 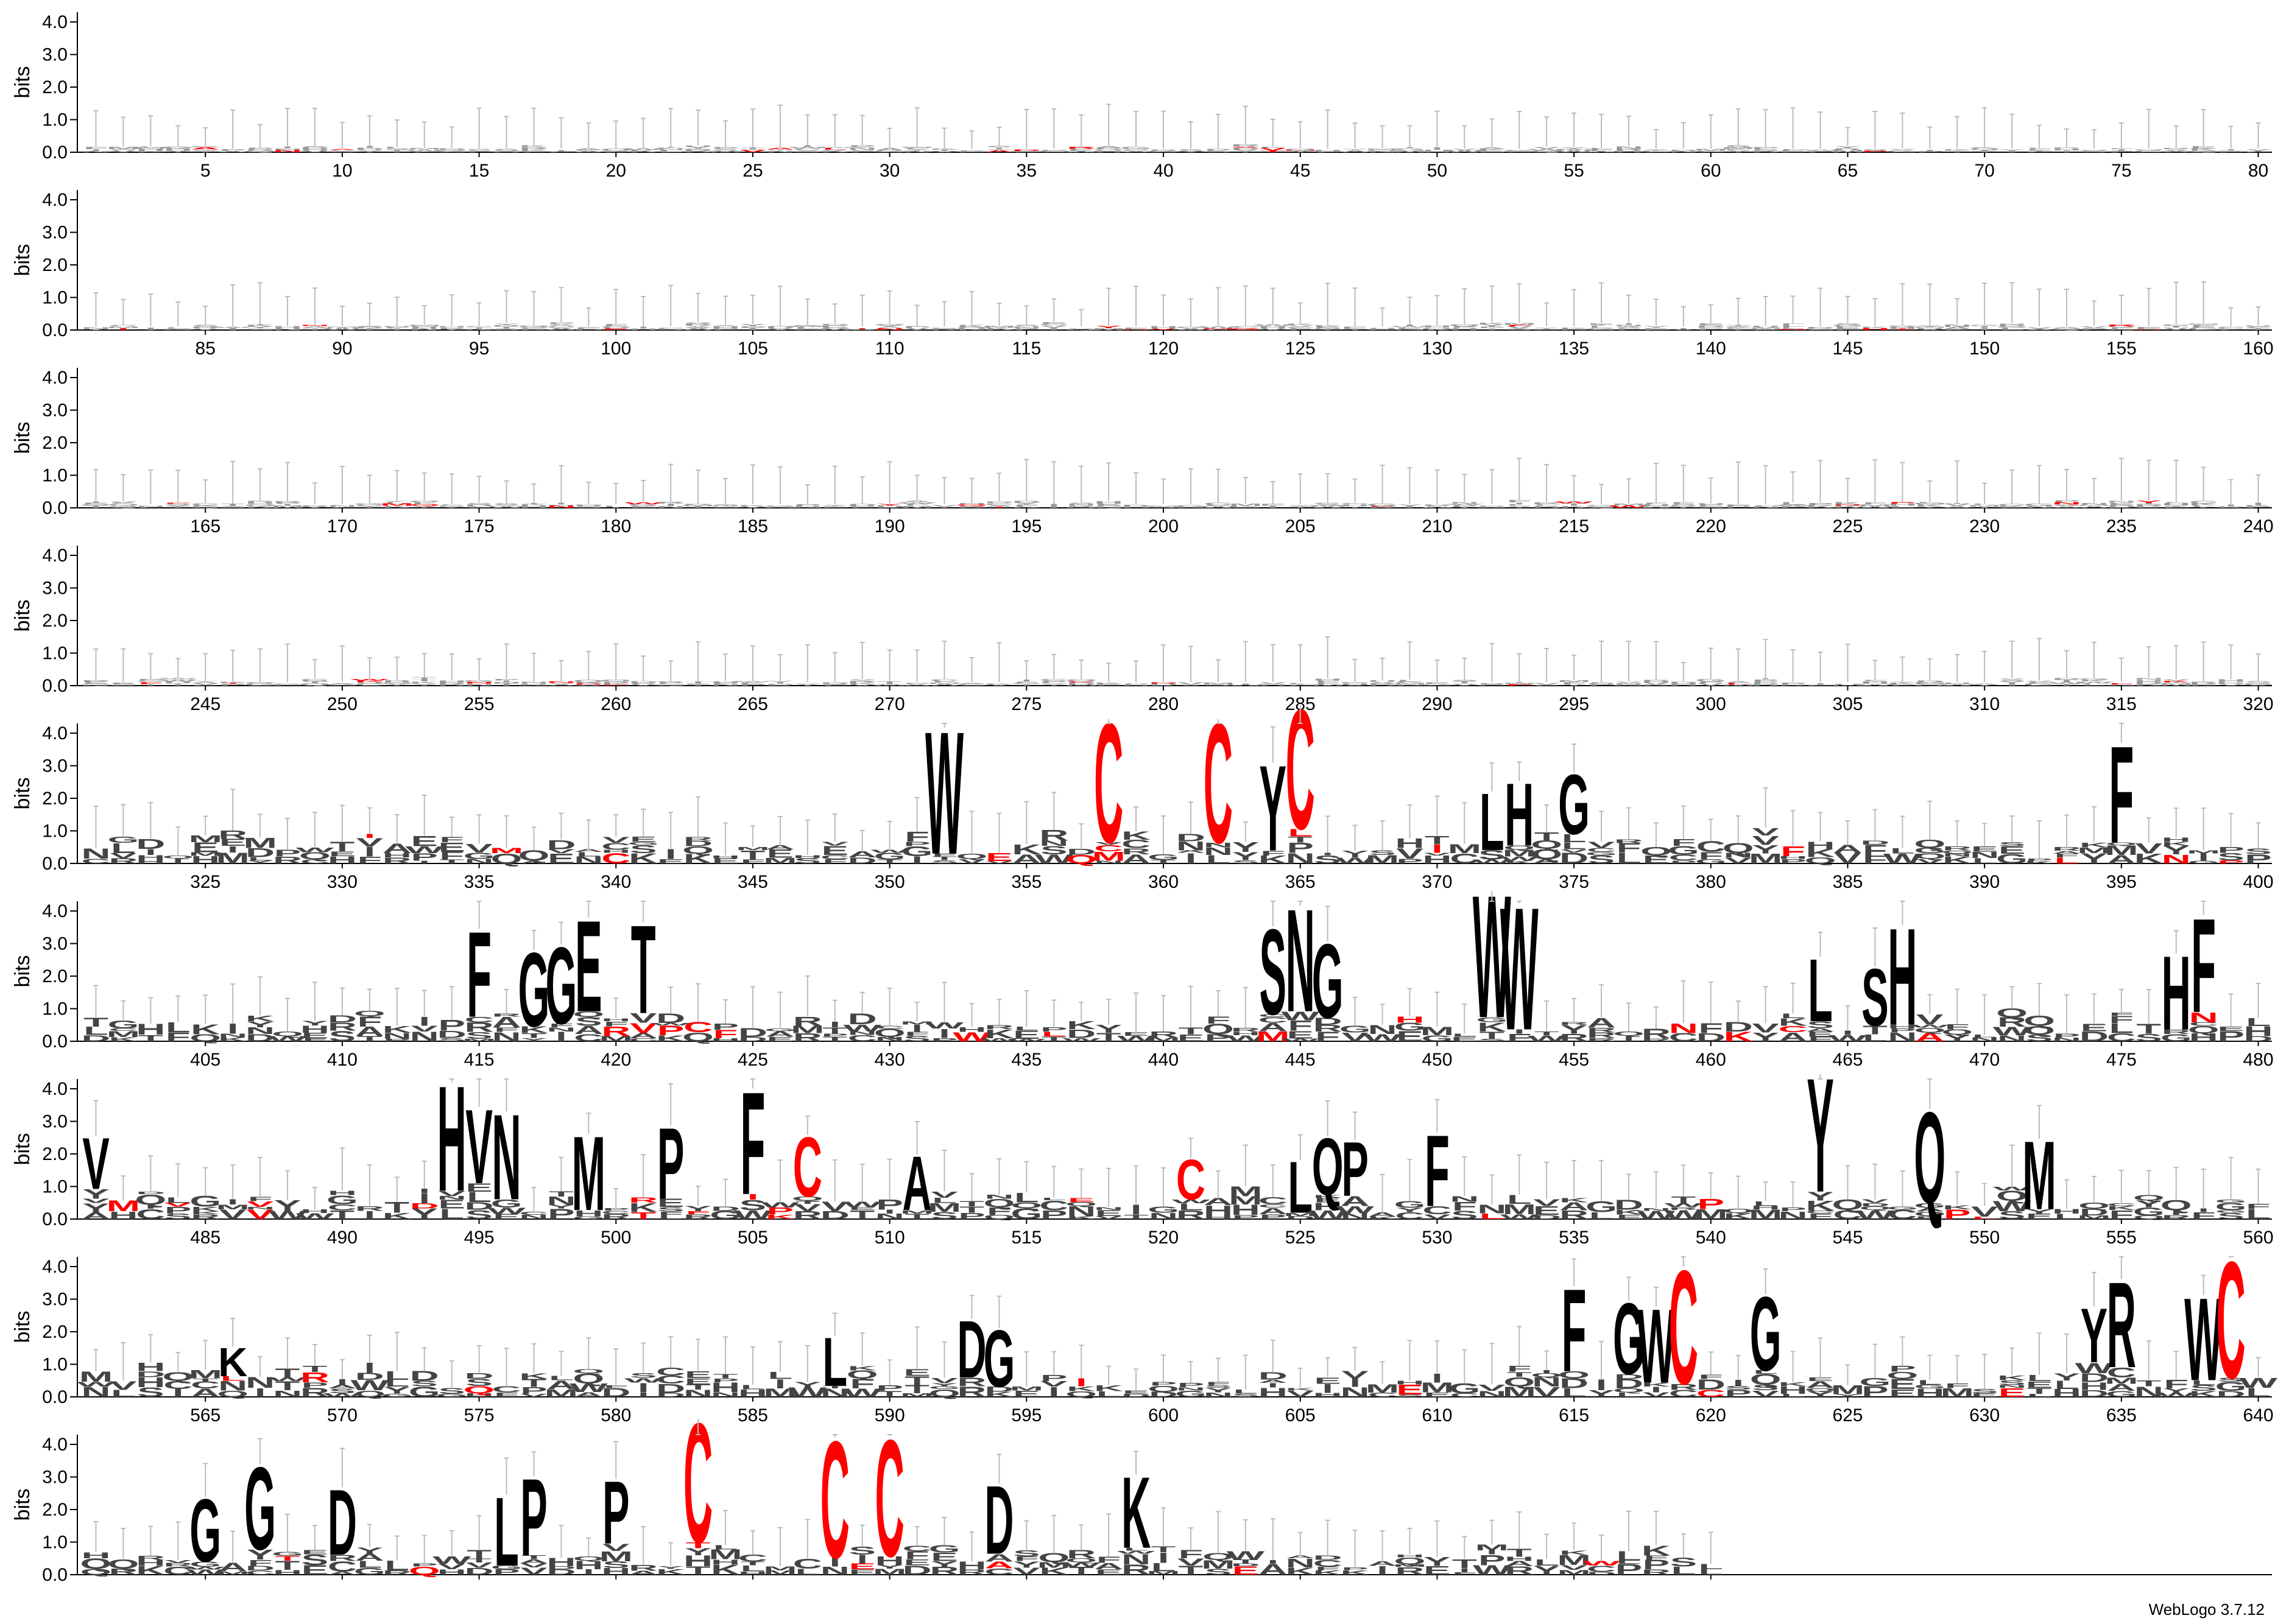 What do you see at coordinates (890, 1060) in the screenshot?
I see `x-tick-label: 430` at bounding box center [890, 1060].